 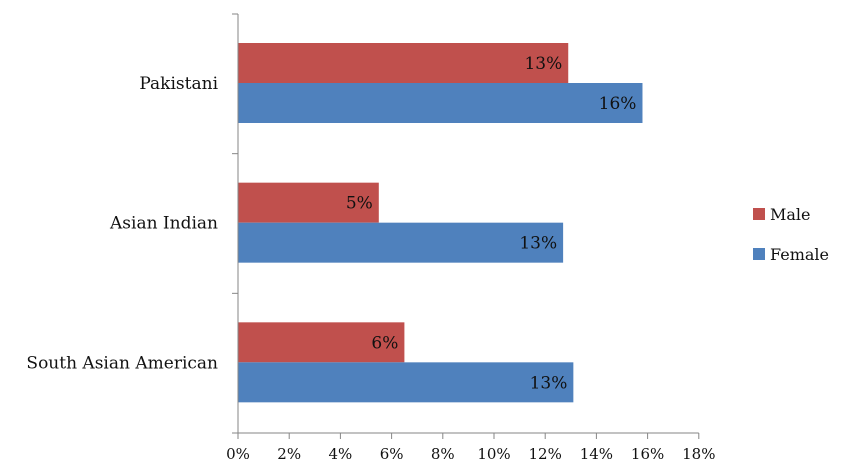 What do you see at coordinates (799, 254) in the screenshot?
I see `legend-label-female: Female` at bounding box center [799, 254].